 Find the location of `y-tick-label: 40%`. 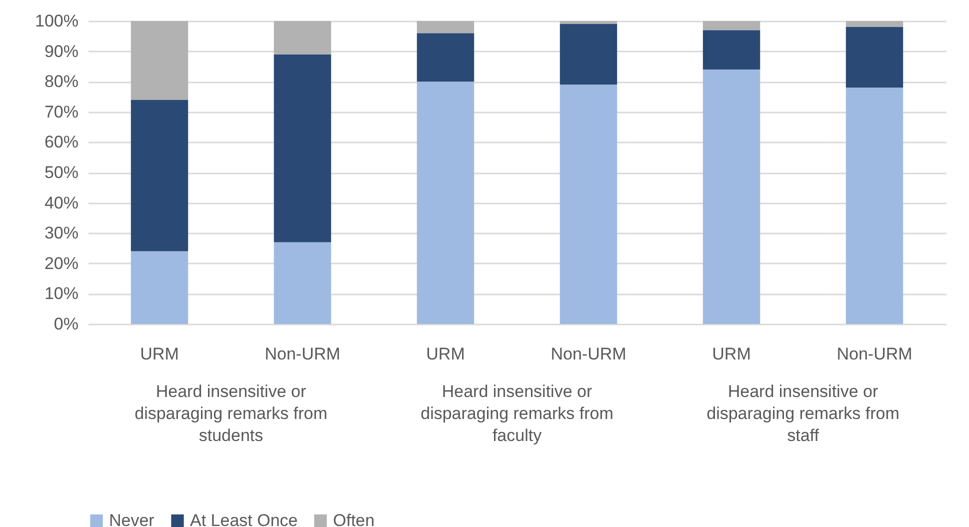

y-tick-label: 40% is located at coordinates (61, 202).